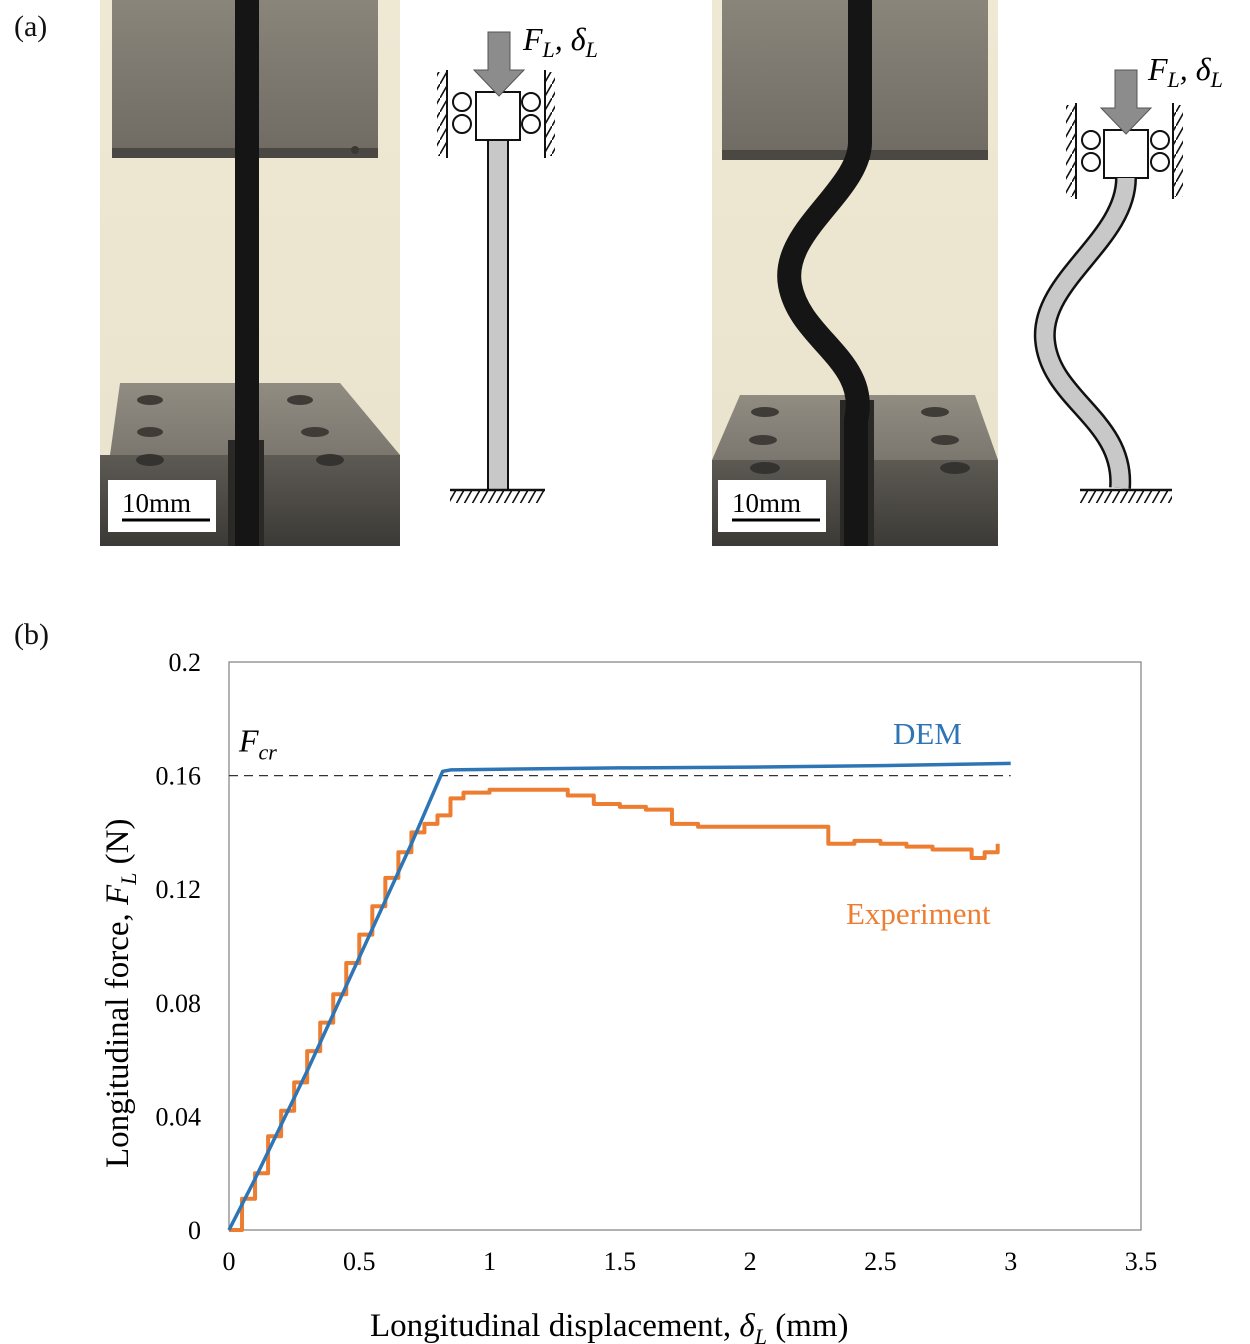  Describe the element at coordinates (620, 1261) in the screenshot. I see `x-tick-label: 1.5` at that location.